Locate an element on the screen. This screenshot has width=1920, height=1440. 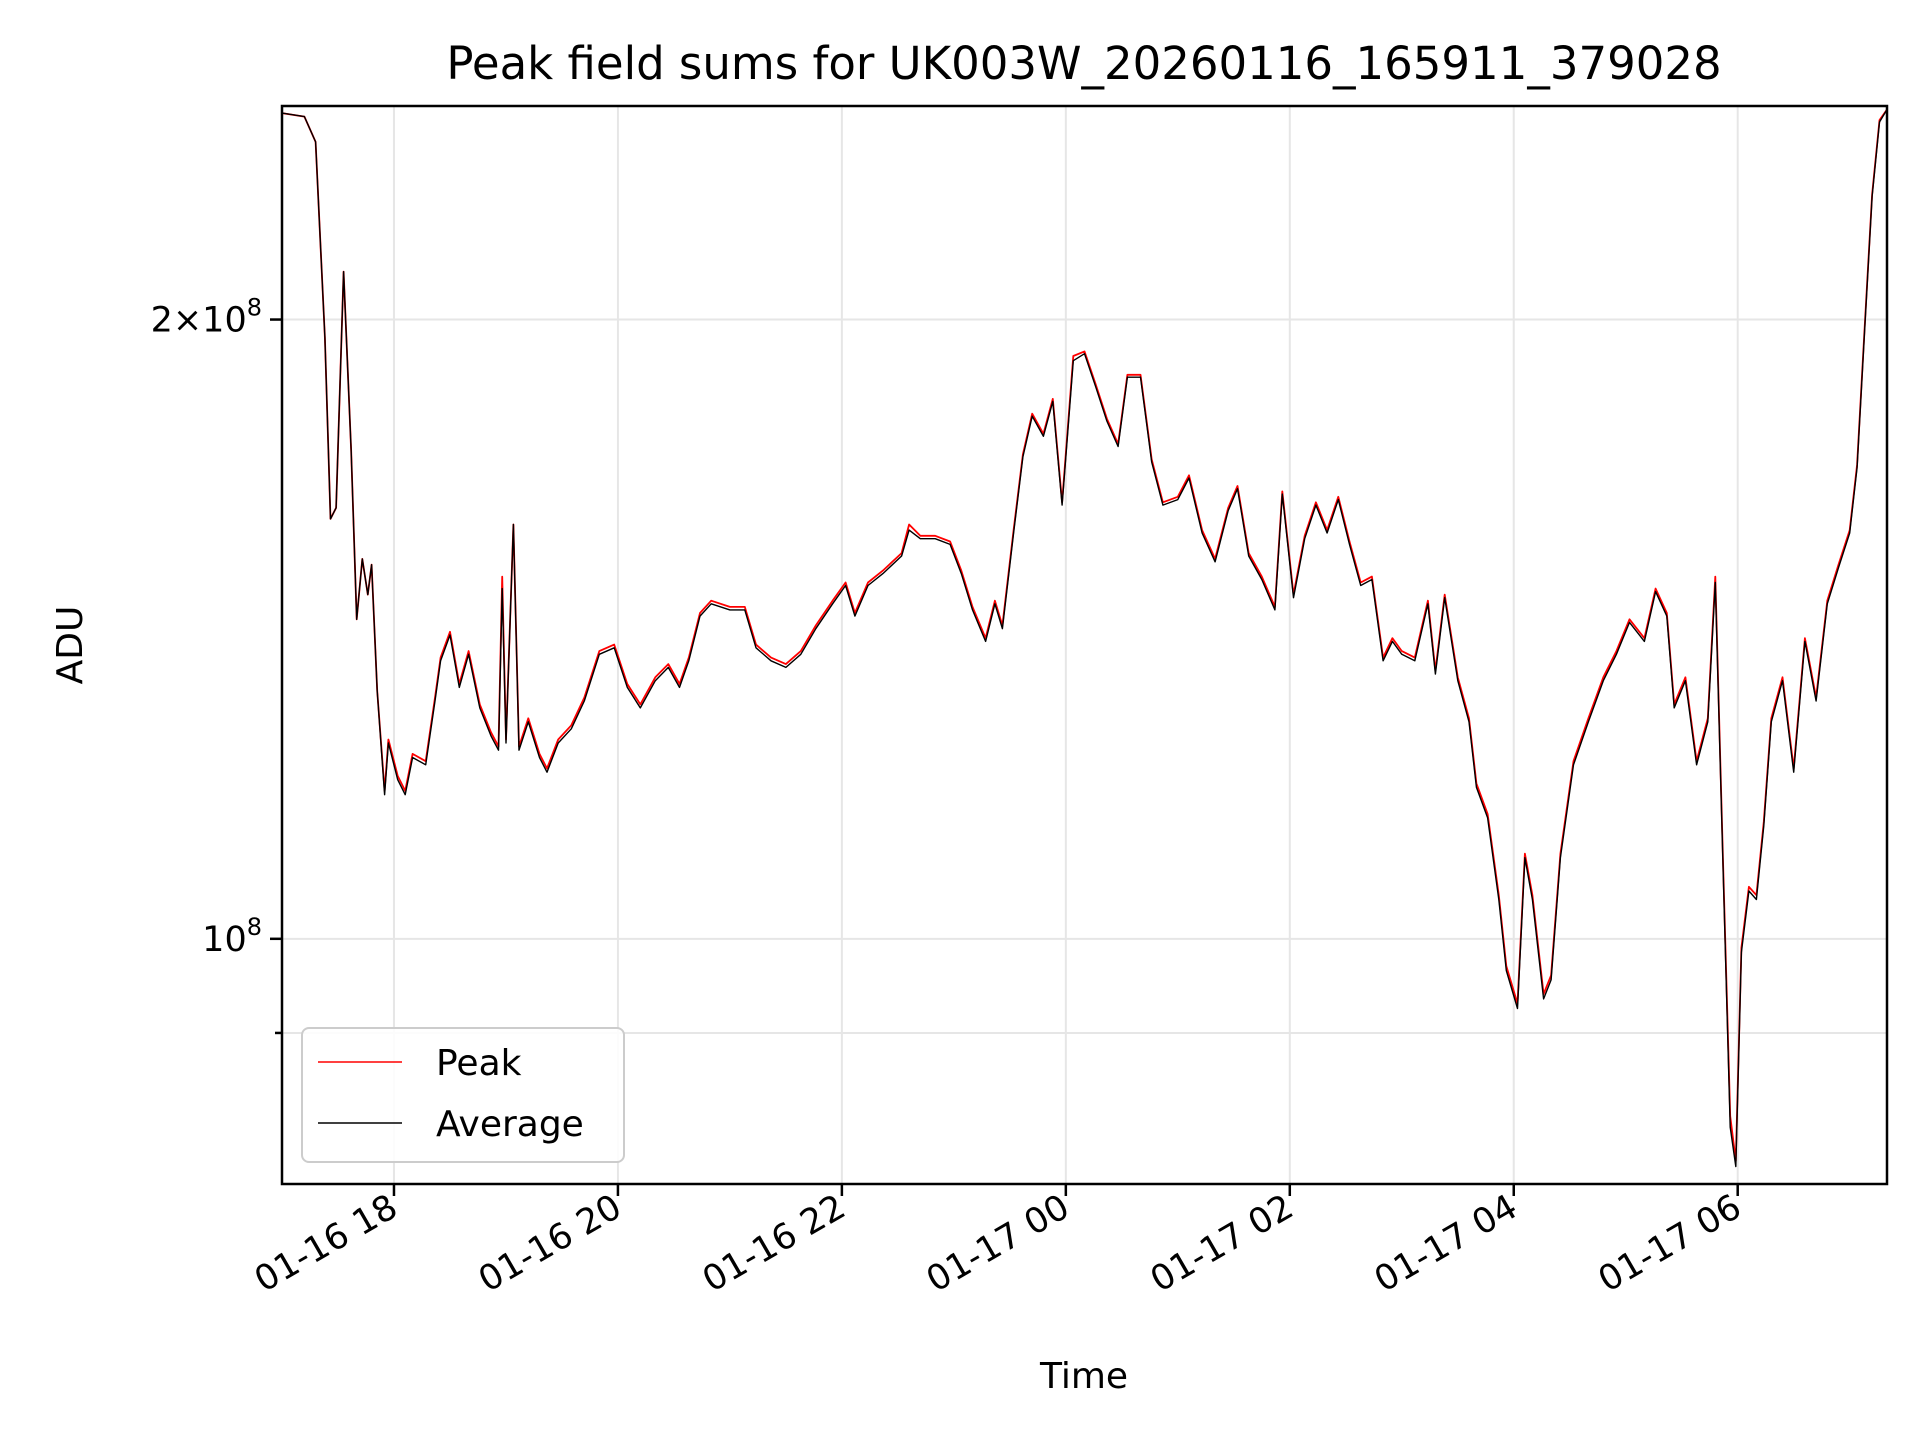
legend: Peak Average is located at coordinates (463, 1095).